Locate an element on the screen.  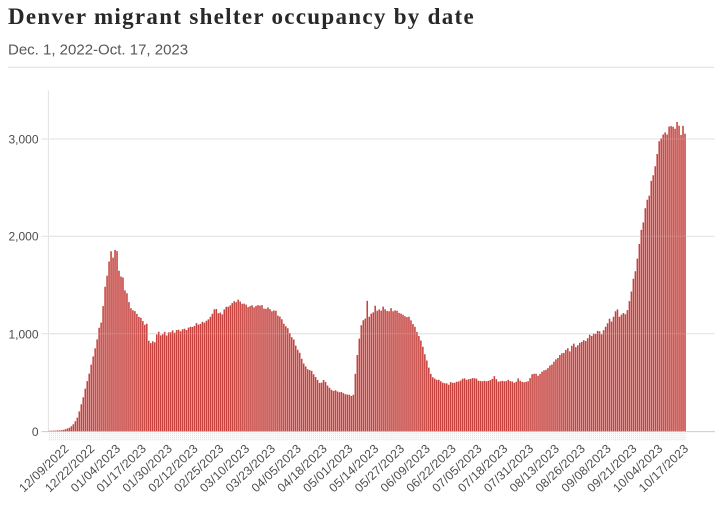
svg-text:Denver migrant shelter occupan: Denver migrant shelter occupancy by date is located at coordinates (241, 16).